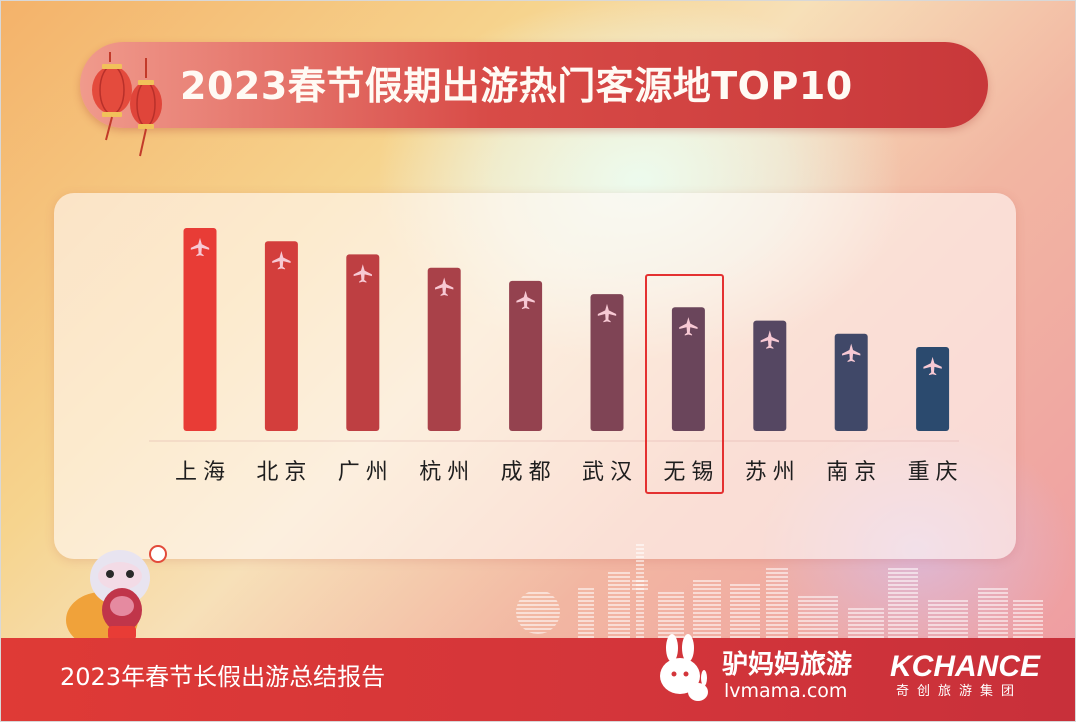 The image size is (1076, 722). Describe the element at coordinates (607, 362) in the screenshot. I see `bar-武汉` at that location.